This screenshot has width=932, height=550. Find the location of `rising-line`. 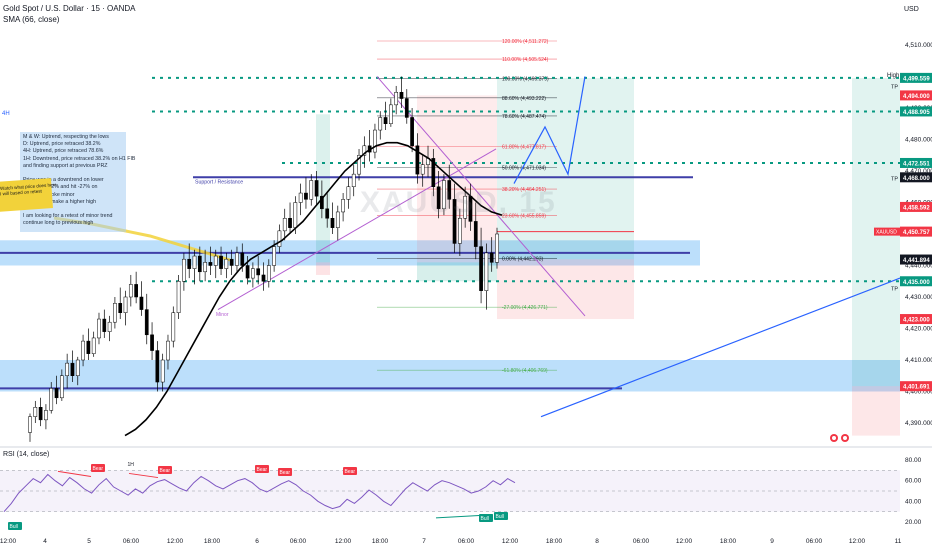

rising-line is located at coordinates (720, 347).